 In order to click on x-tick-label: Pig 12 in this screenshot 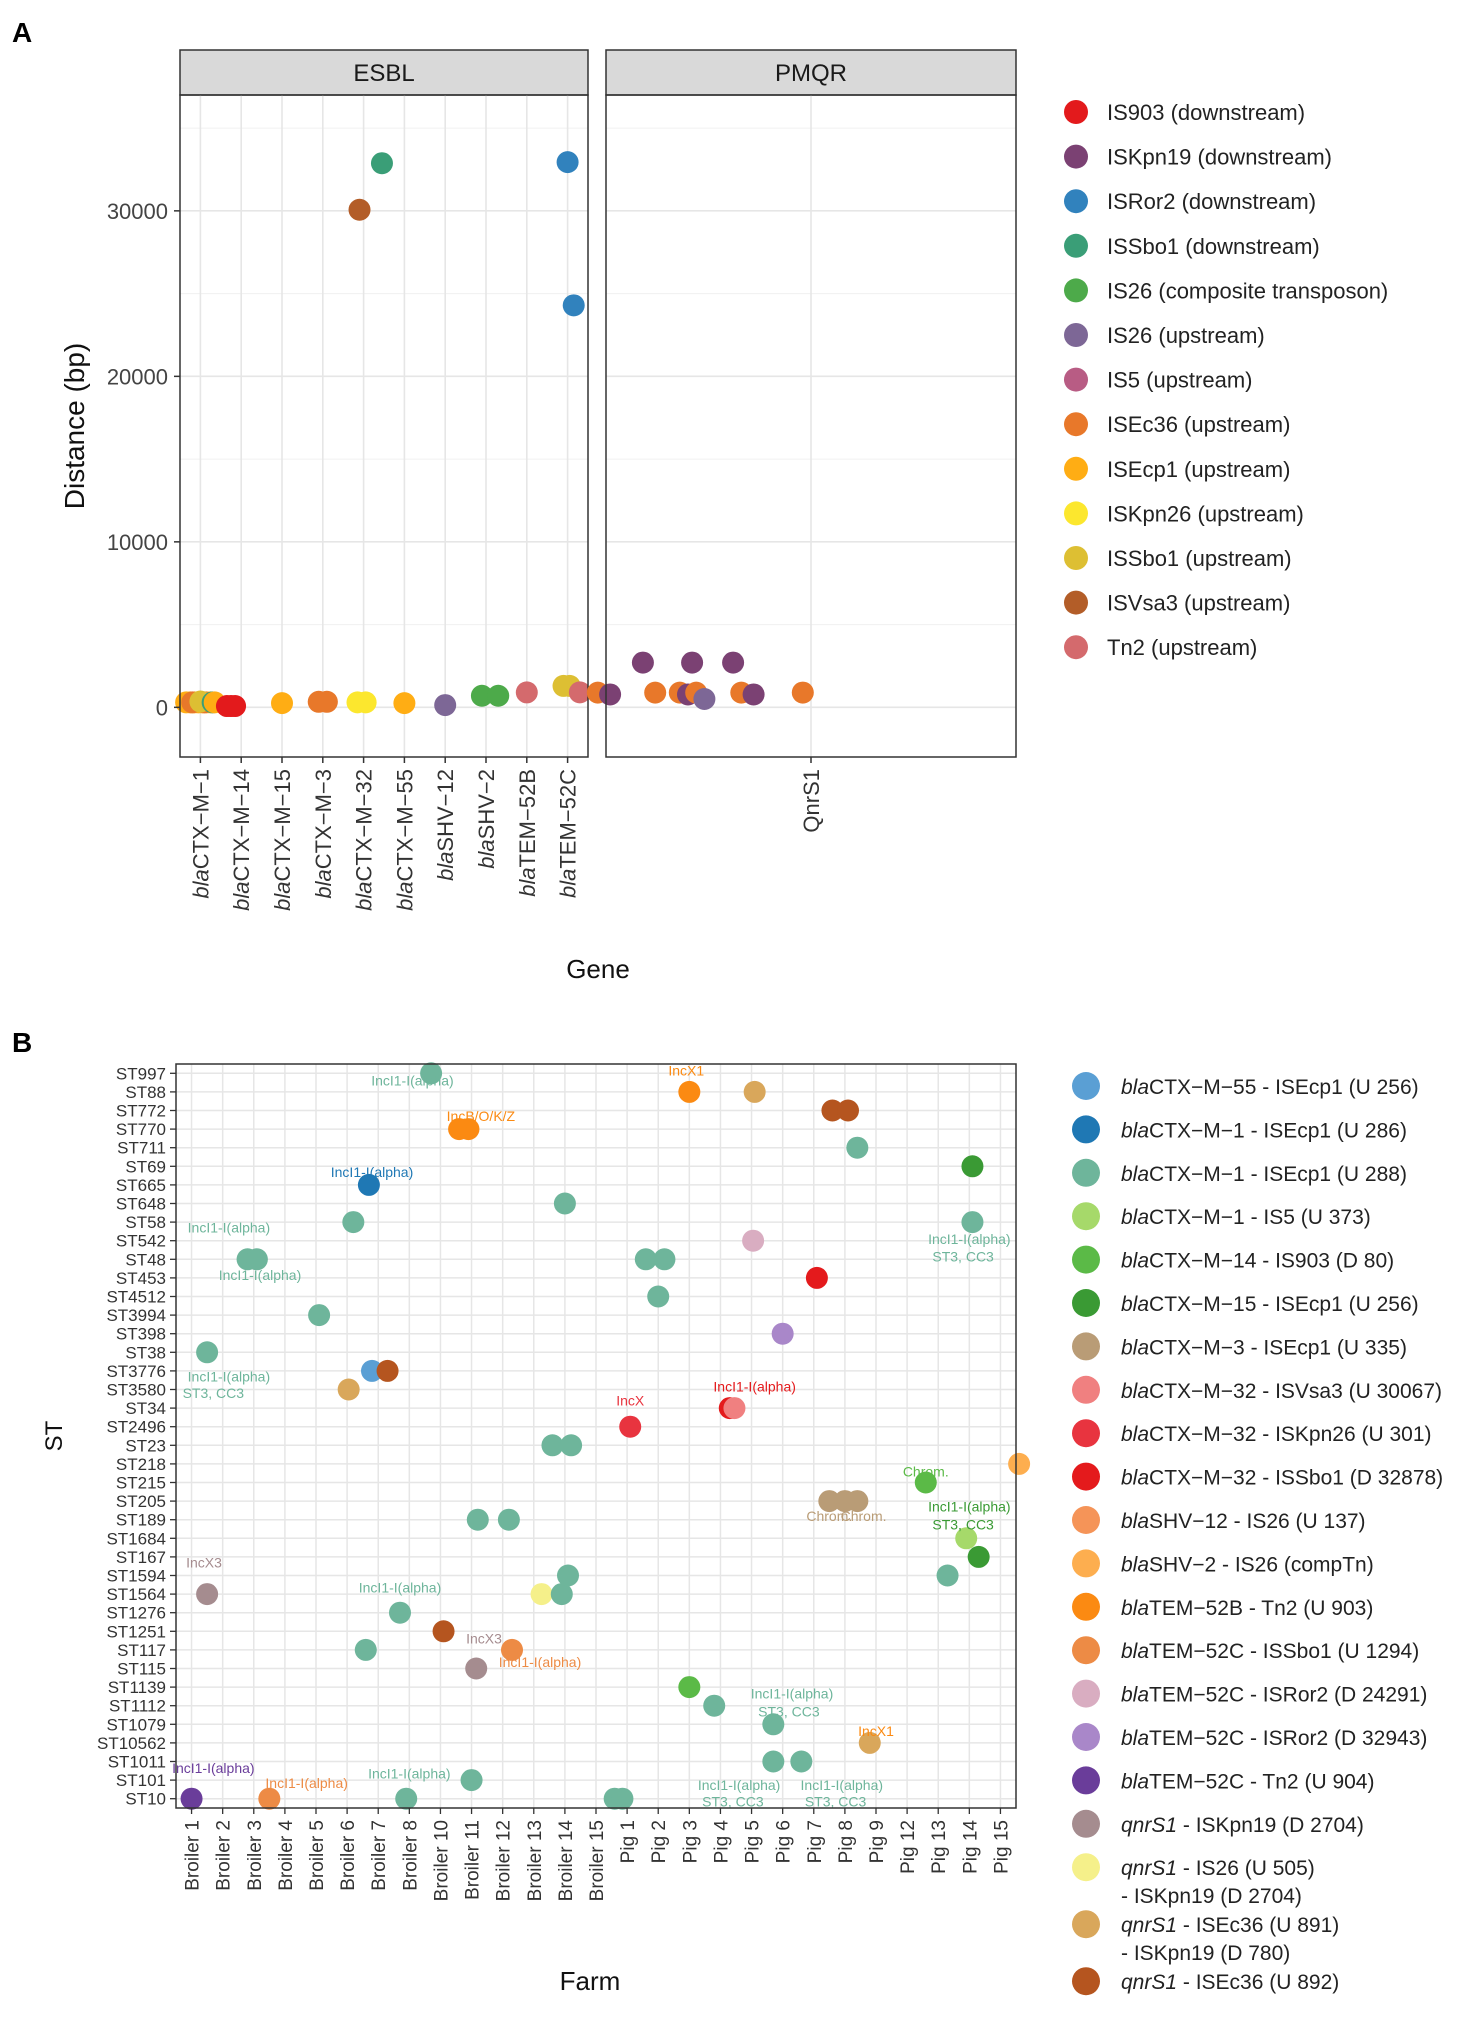, I will do `click(908, 1847)`.